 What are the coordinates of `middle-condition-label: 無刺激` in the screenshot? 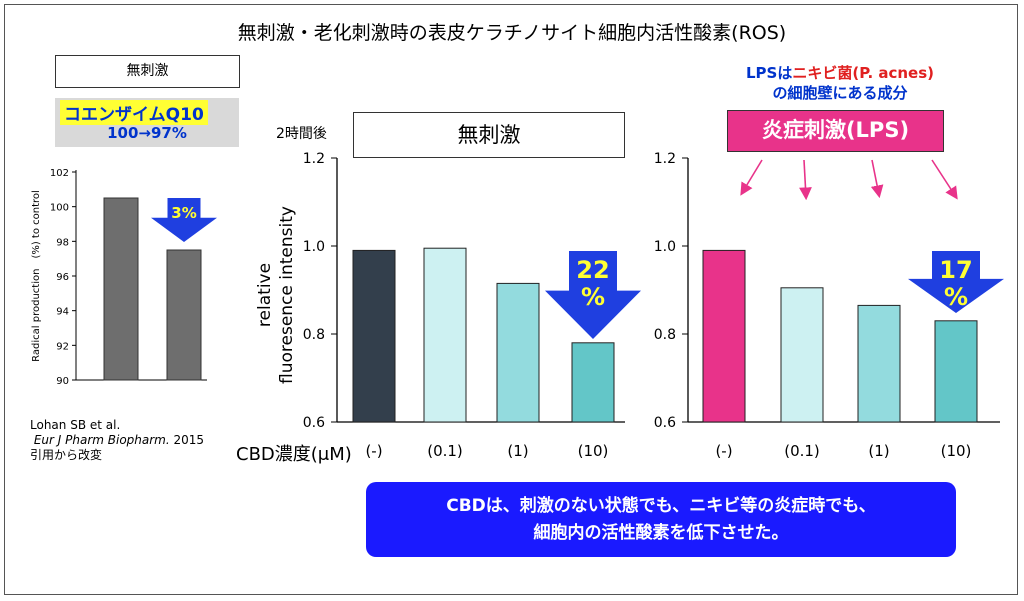 It's located at (489, 135).